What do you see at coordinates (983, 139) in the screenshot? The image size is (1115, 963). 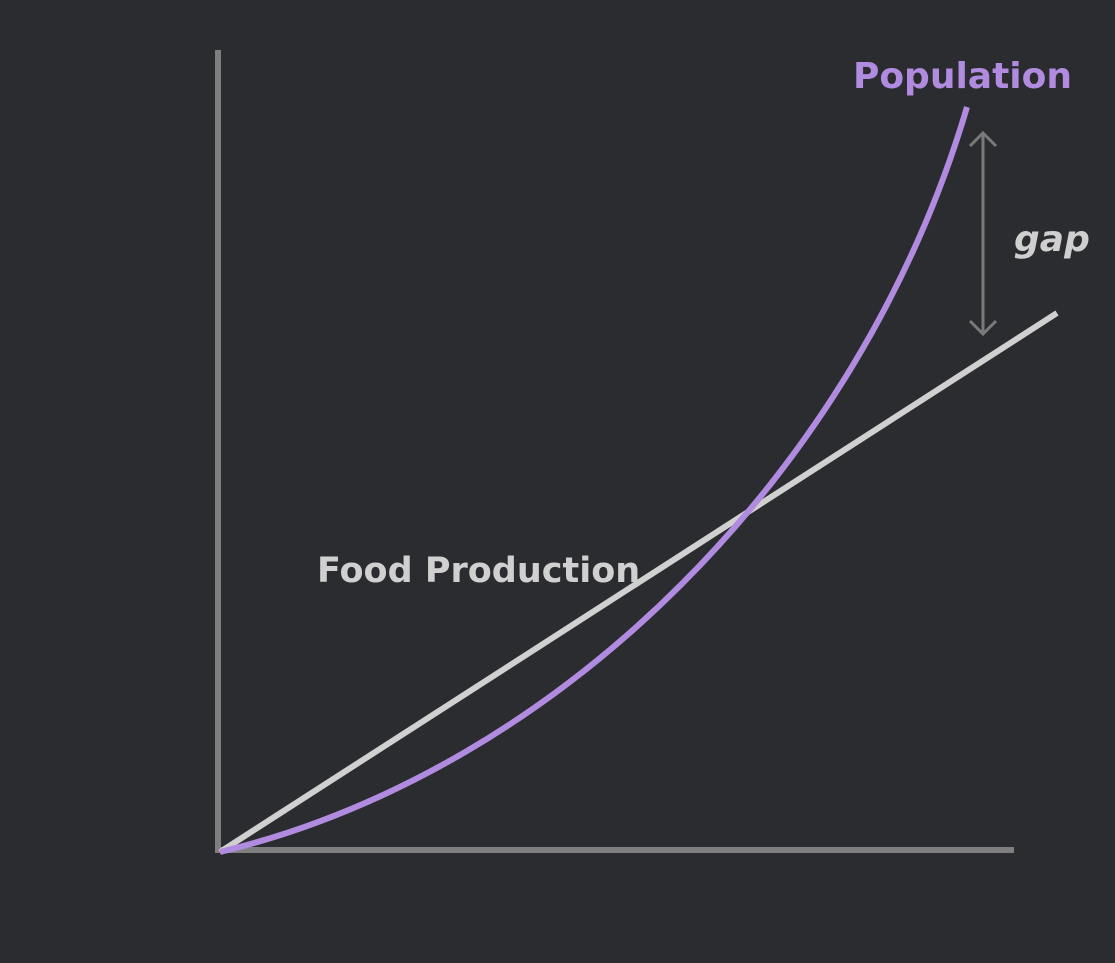 I see `gap-arrow-head-top` at bounding box center [983, 139].